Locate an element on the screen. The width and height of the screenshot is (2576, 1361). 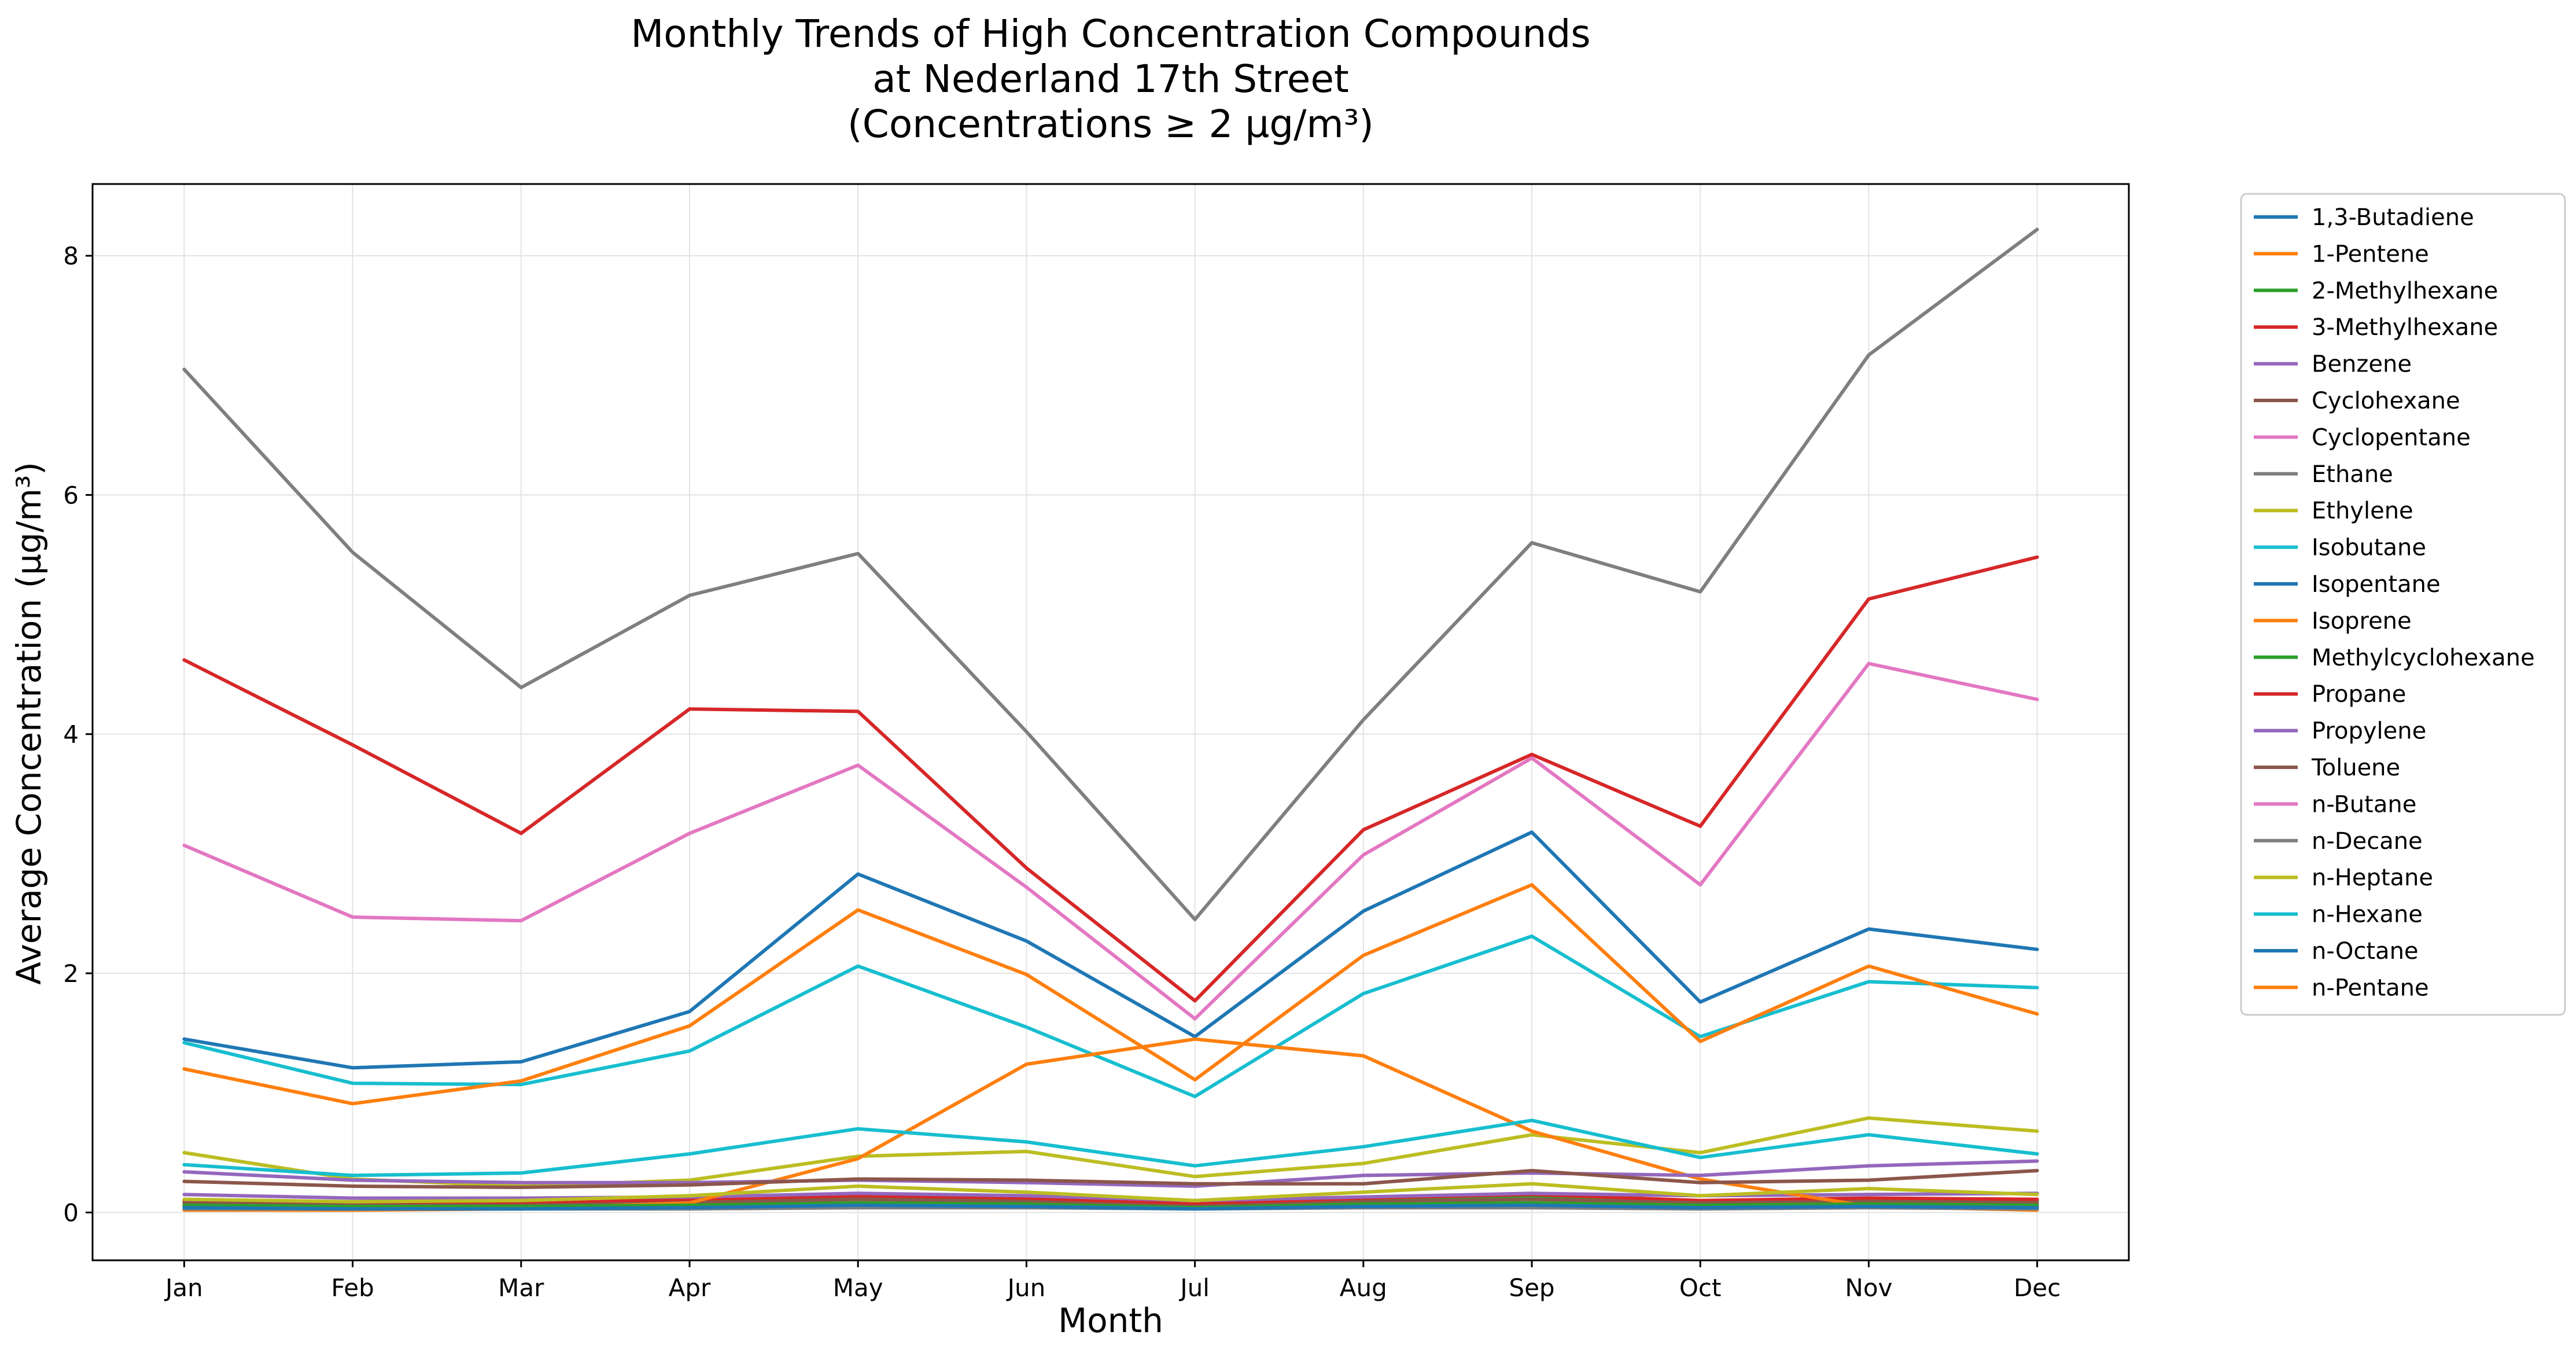
y-tick-label: 2 is located at coordinates (71, 973).